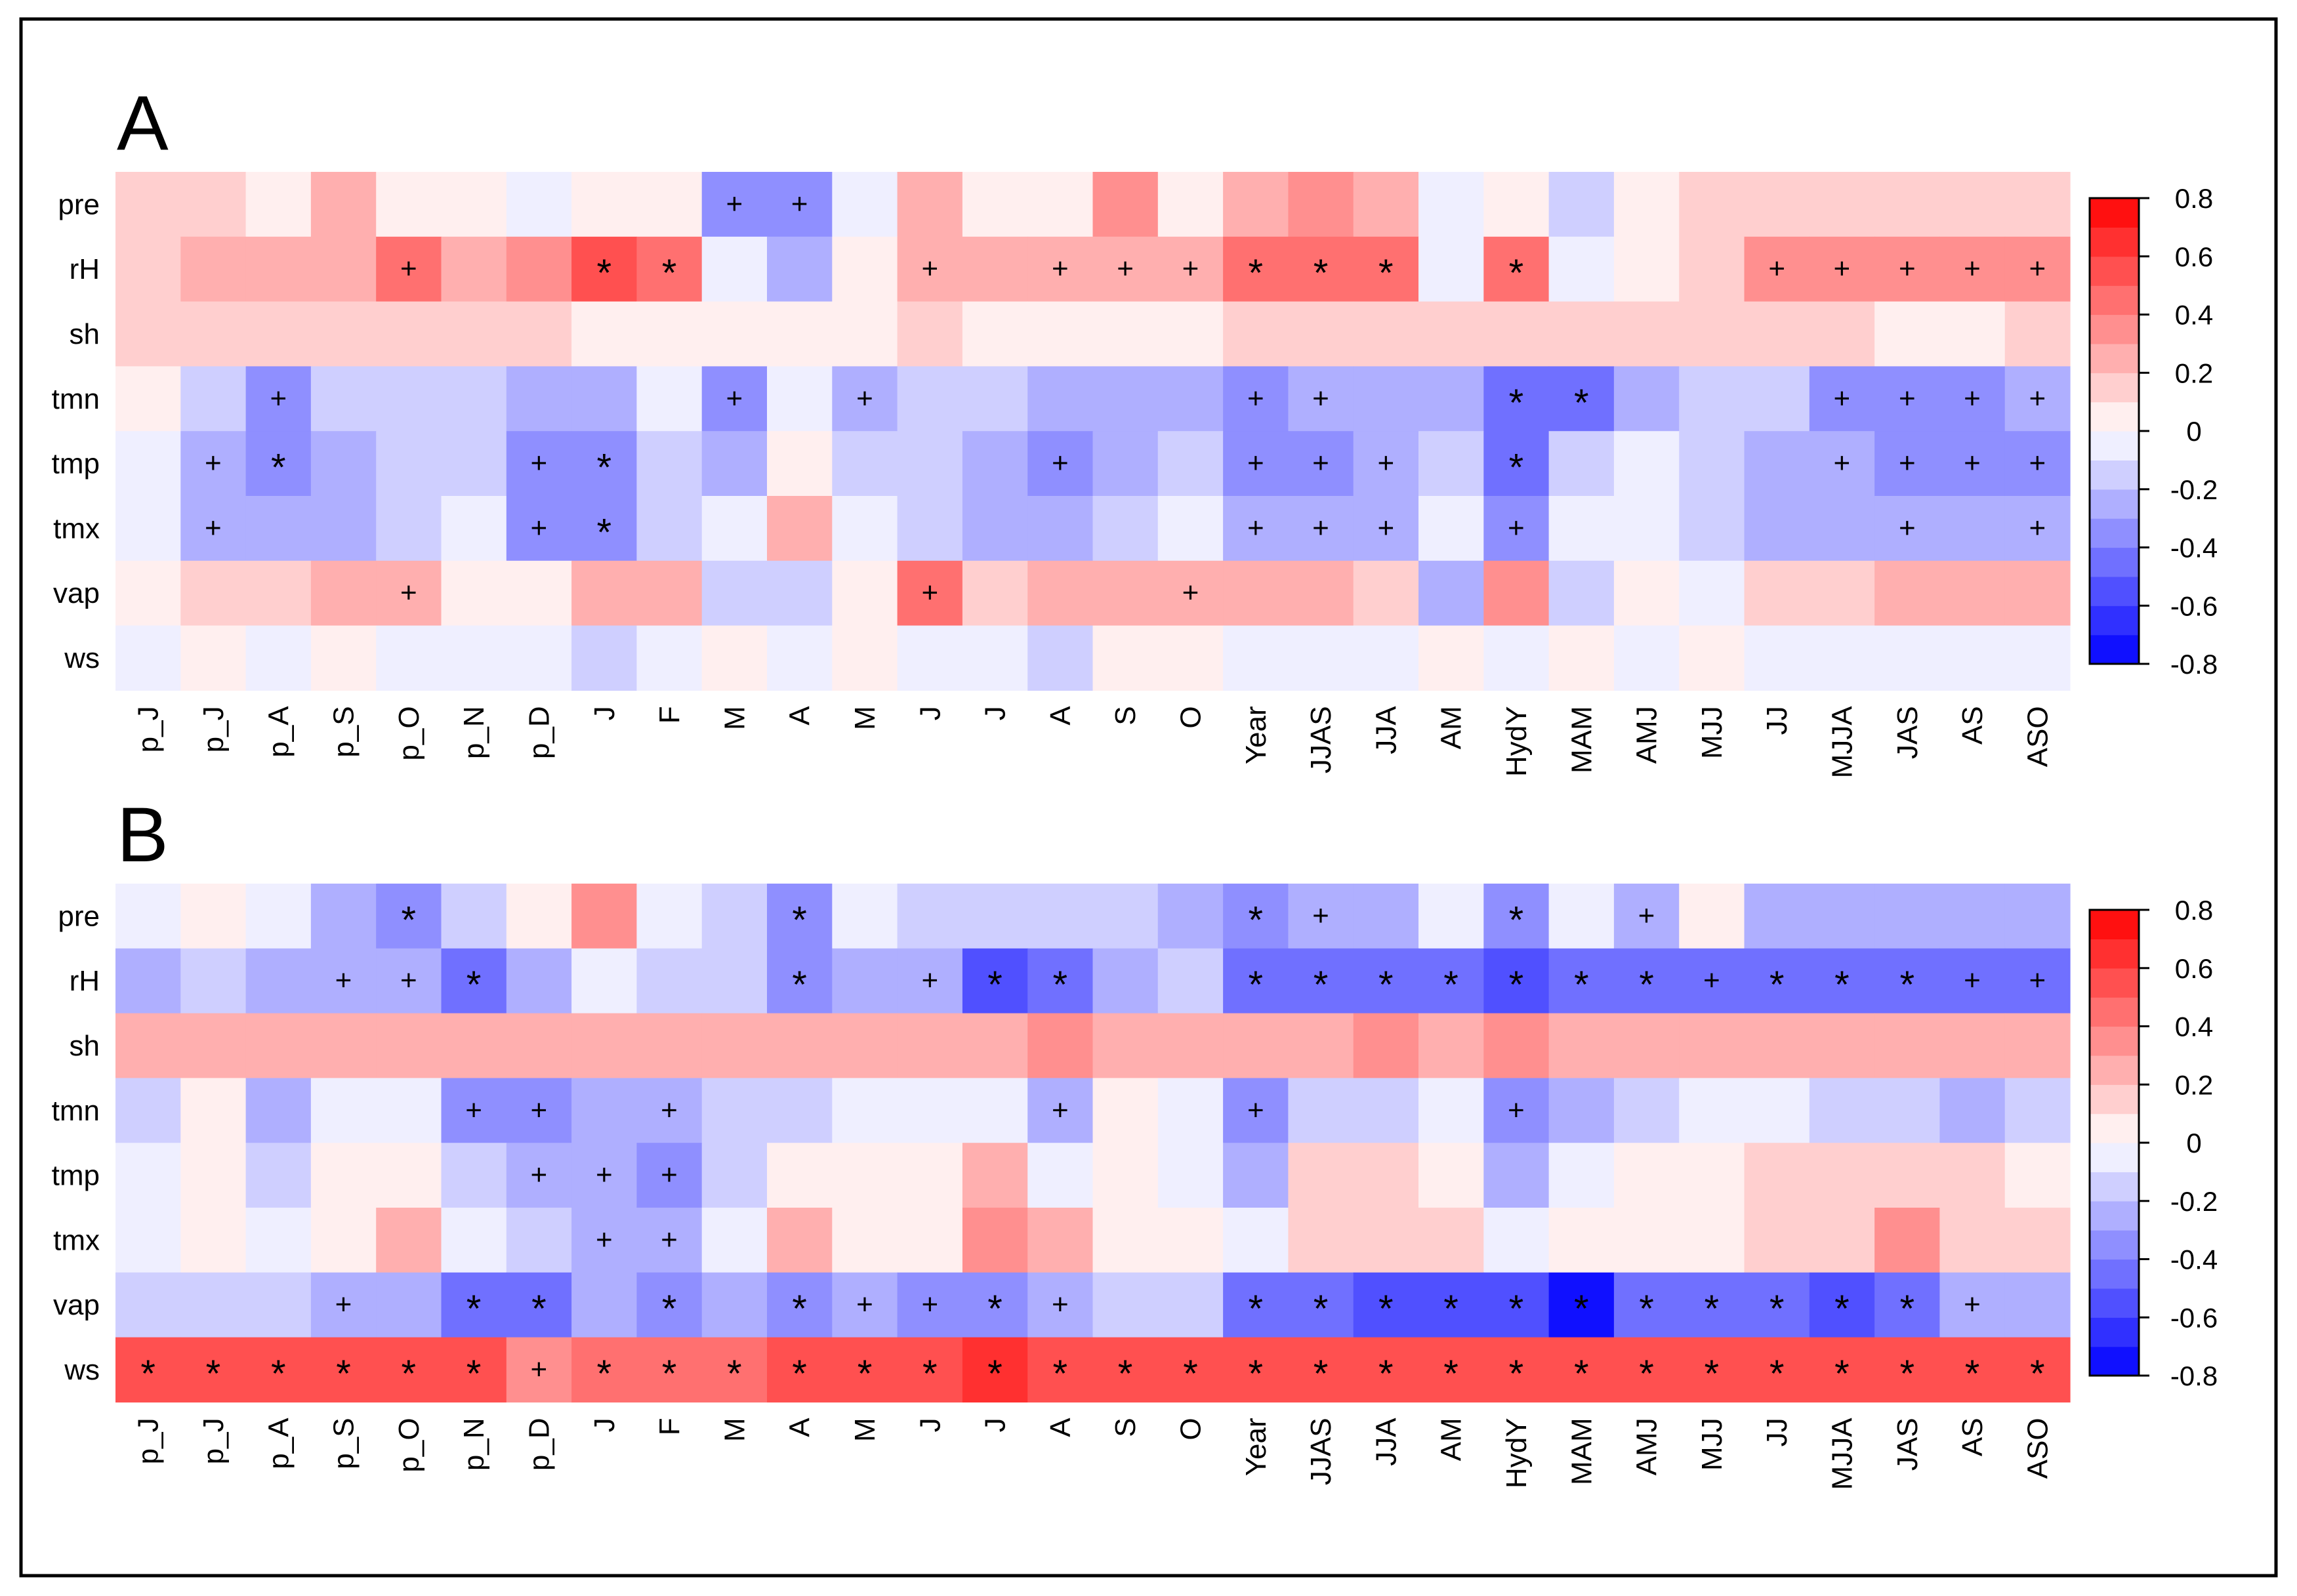 The width and height of the screenshot is (2297, 1596). What do you see at coordinates (85, 269) in the screenshot?
I see `row-label-rh: rH` at bounding box center [85, 269].